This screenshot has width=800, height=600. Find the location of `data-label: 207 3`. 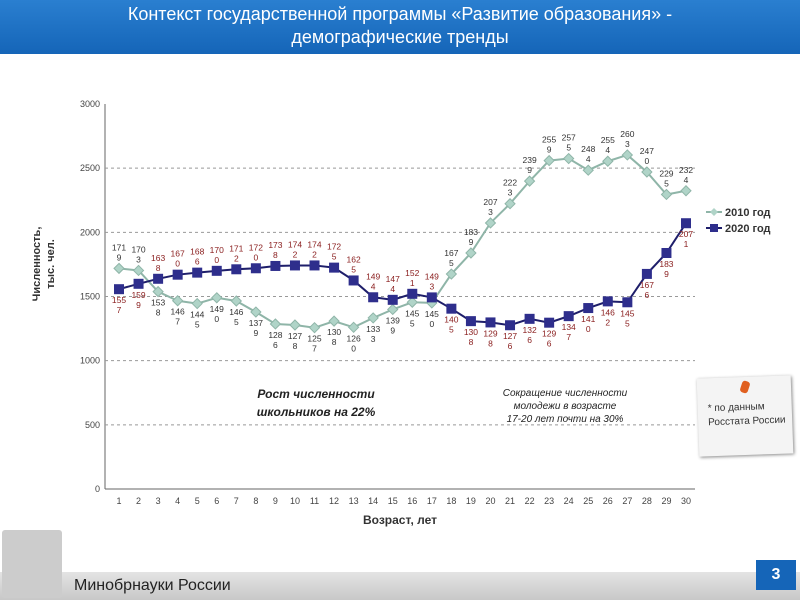

data-label: 207 3 is located at coordinates (490, 207).